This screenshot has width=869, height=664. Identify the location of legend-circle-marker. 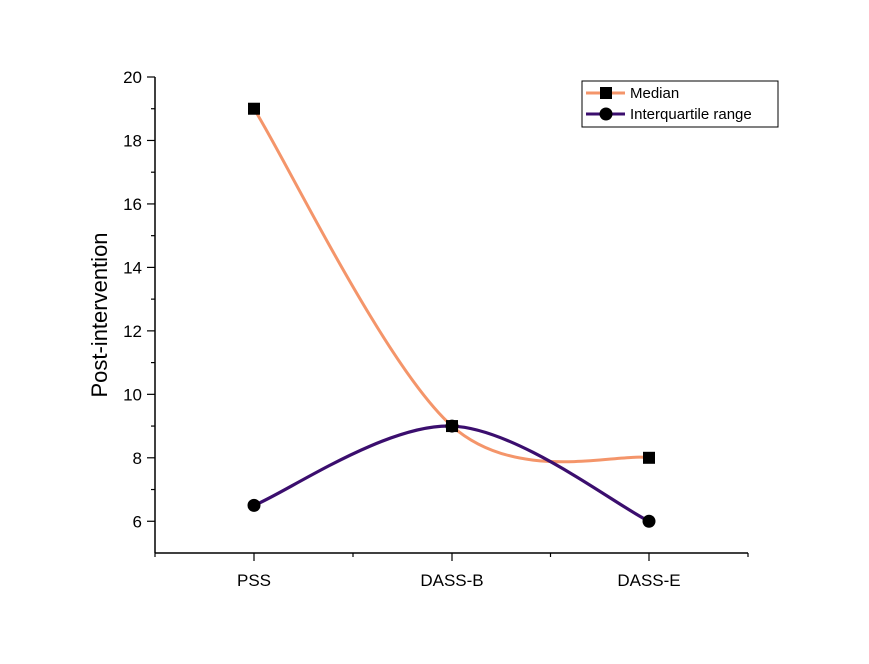
(606, 114).